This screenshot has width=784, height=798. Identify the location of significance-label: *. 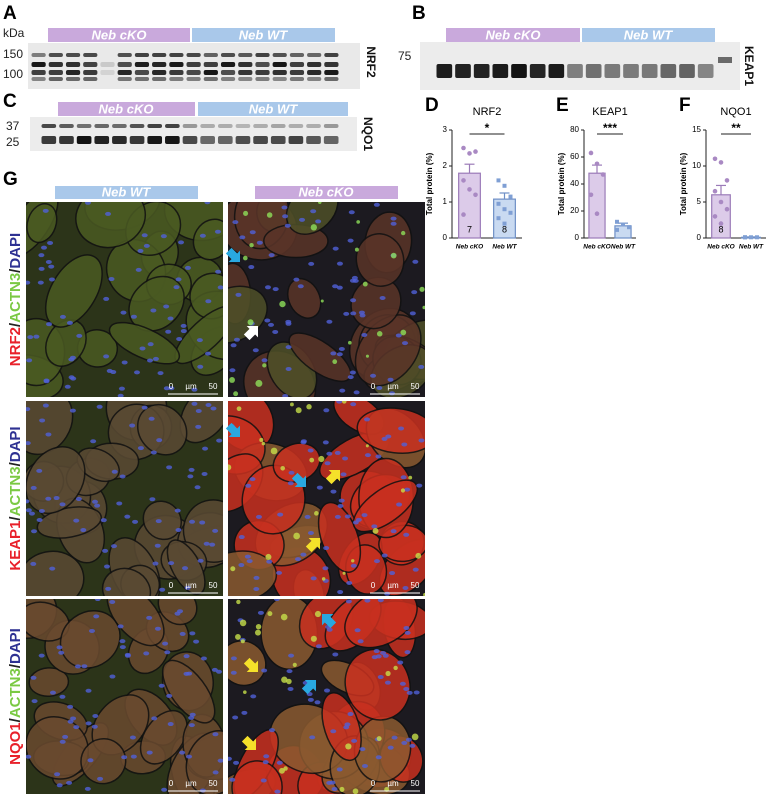
(487, 128).